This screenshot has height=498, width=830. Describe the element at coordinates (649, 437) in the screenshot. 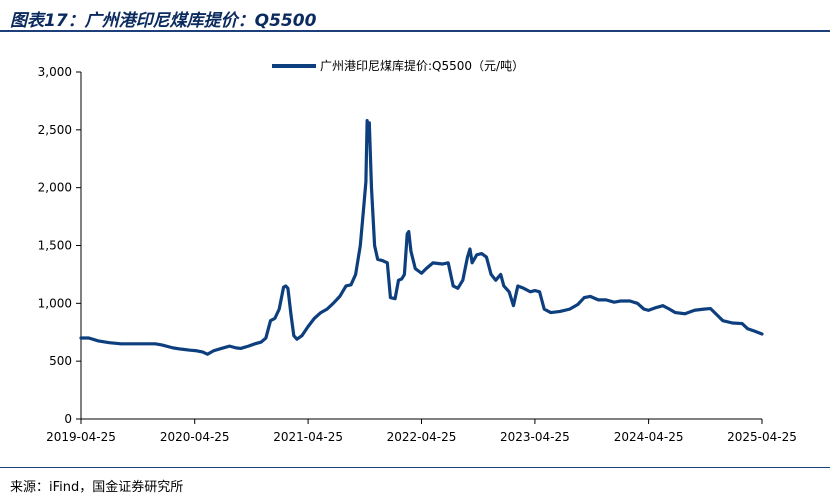

I see `x-tick-label: 2024-04-25` at that location.